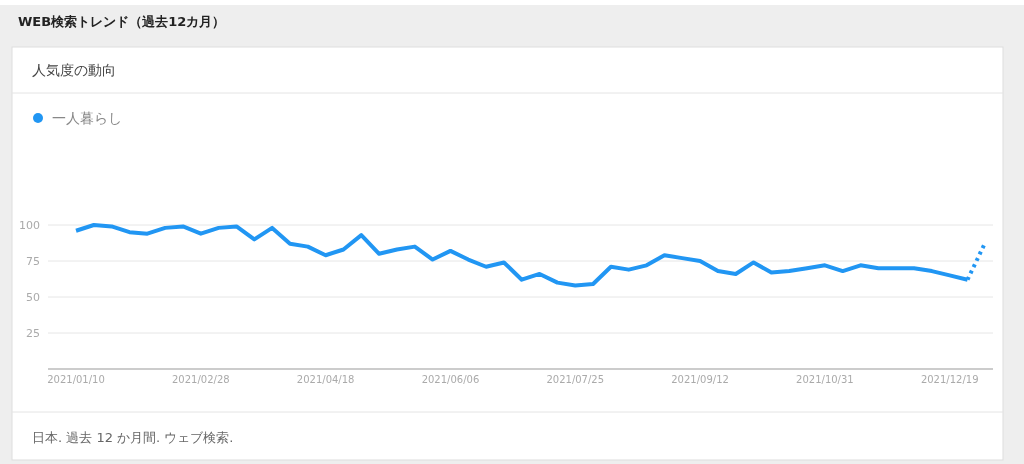 This screenshot has width=1024, height=464. I want to click on x-tick-label: 2021/06/06, so click(450, 379).